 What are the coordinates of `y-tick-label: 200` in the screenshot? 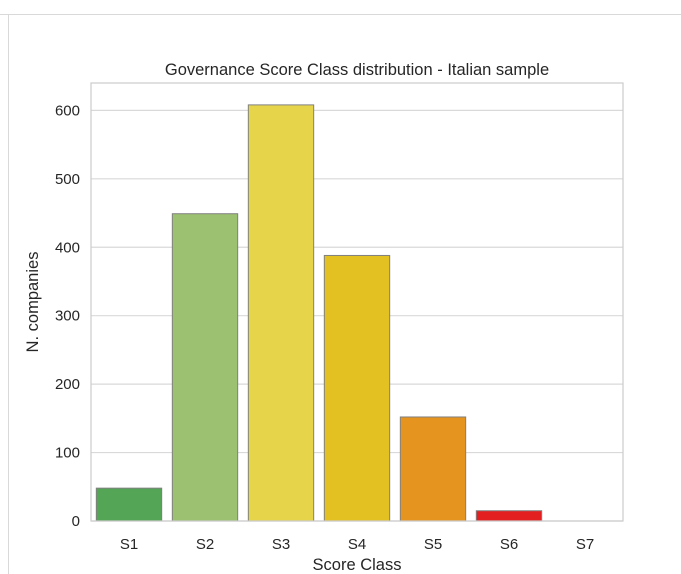 It's located at (67, 384).